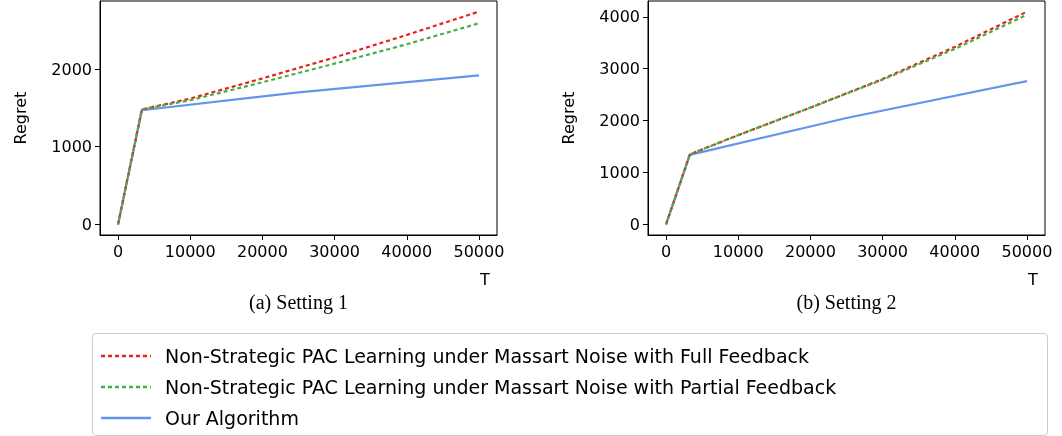 This screenshot has height=436, width=1062. What do you see at coordinates (501, 386) in the screenshot?
I see `legend-label: Non-Strategic PAC Learning under Massart Noise with Partial Feedback` at bounding box center [501, 386].